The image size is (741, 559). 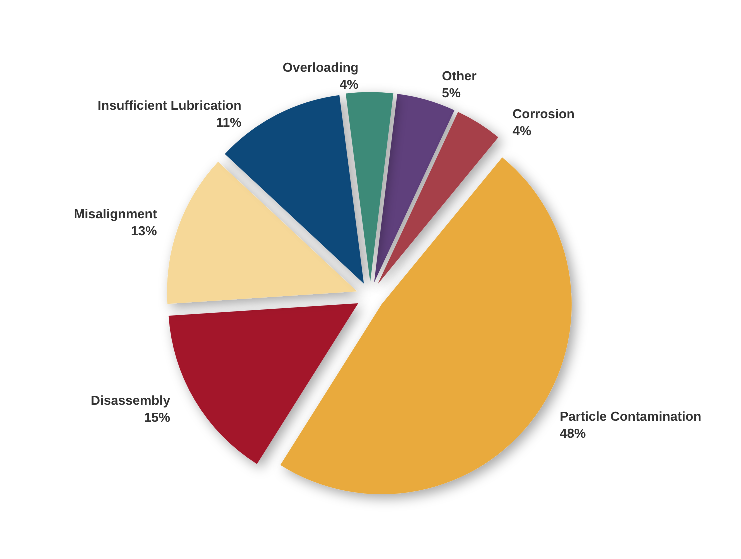 What do you see at coordinates (452, 93) in the screenshot?
I see `data-label: 5%` at bounding box center [452, 93].